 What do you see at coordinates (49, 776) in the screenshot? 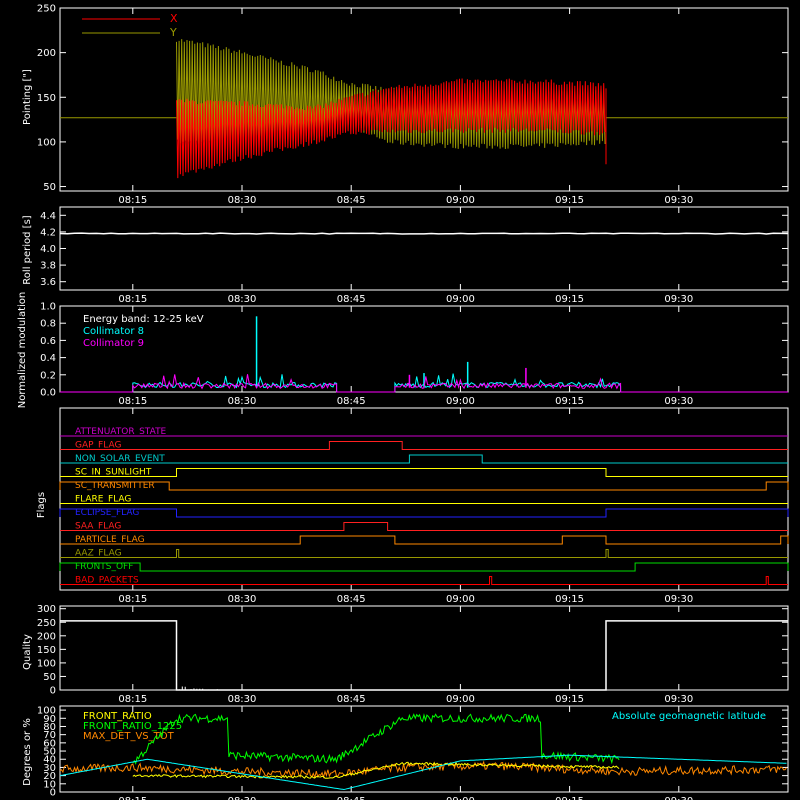
I see `panel-ratios-ytick-label: 20` at bounding box center [49, 776].